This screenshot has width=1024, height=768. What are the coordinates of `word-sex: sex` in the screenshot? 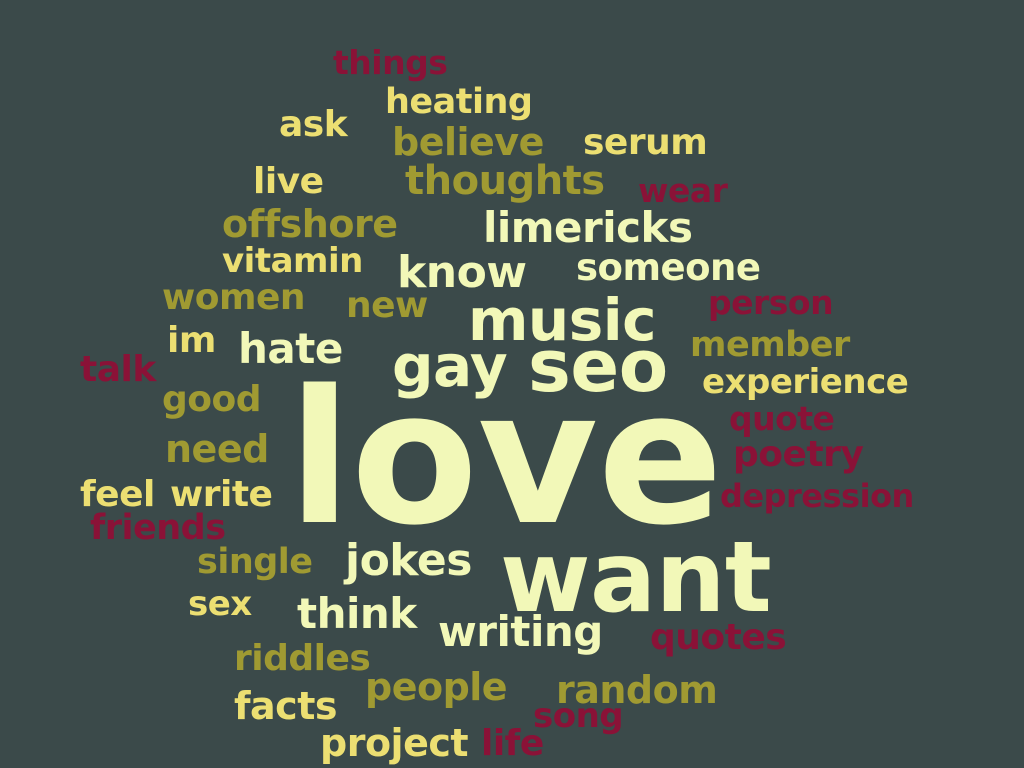 It's located at (220, 604).